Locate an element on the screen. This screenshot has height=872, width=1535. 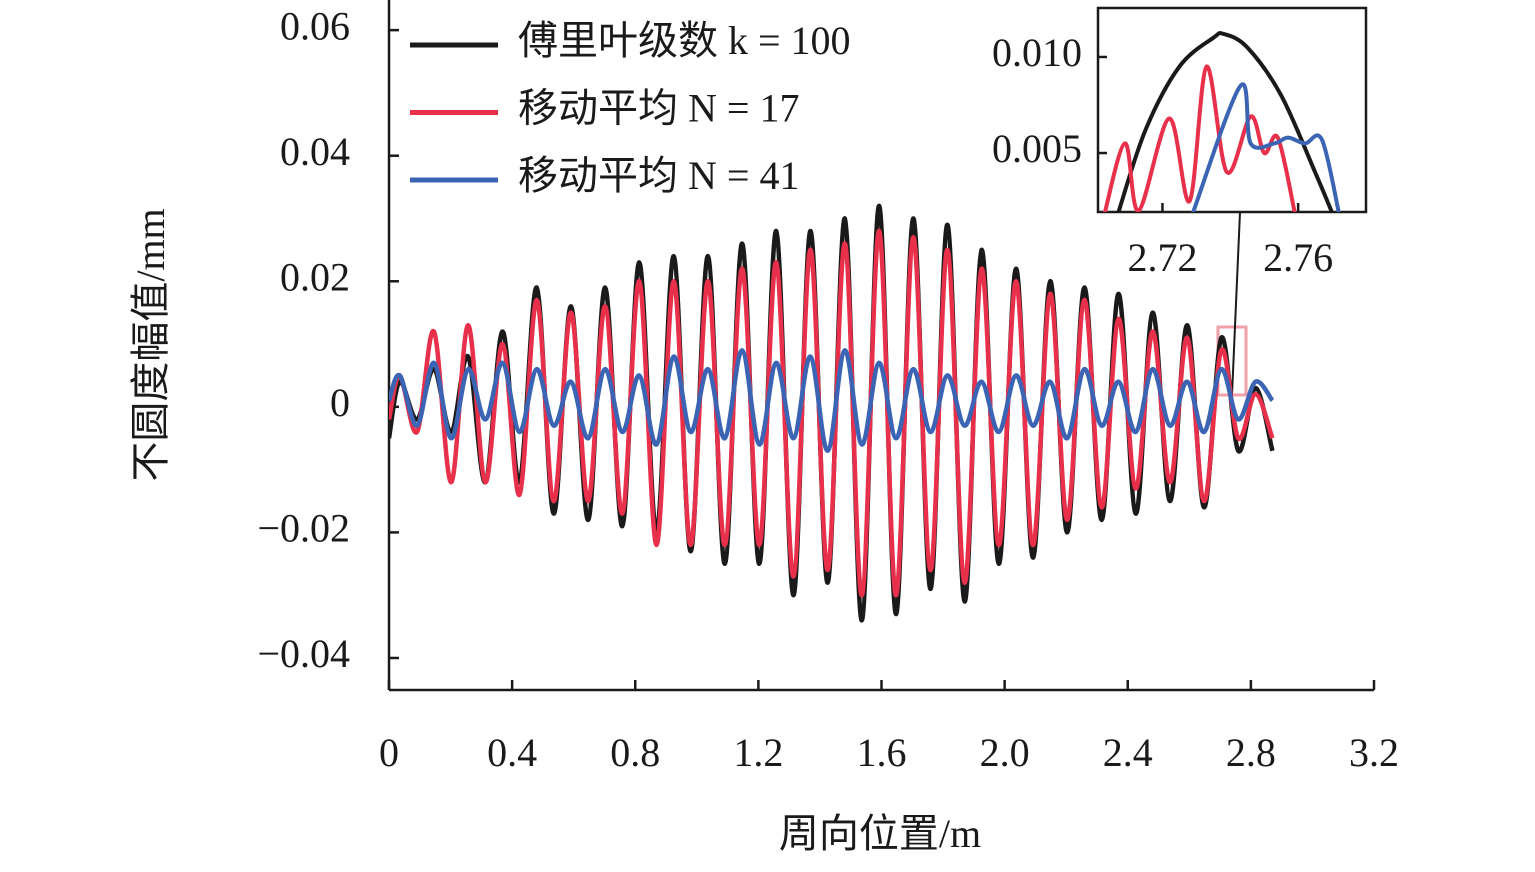
x-tick-label: 2.8 is located at coordinates (1251, 752).